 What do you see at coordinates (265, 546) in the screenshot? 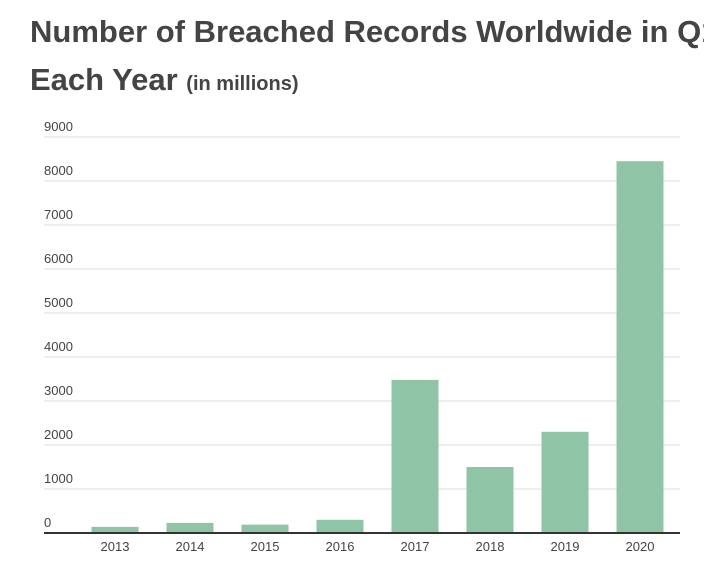
I see `x-tick-label: 2015` at bounding box center [265, 546].